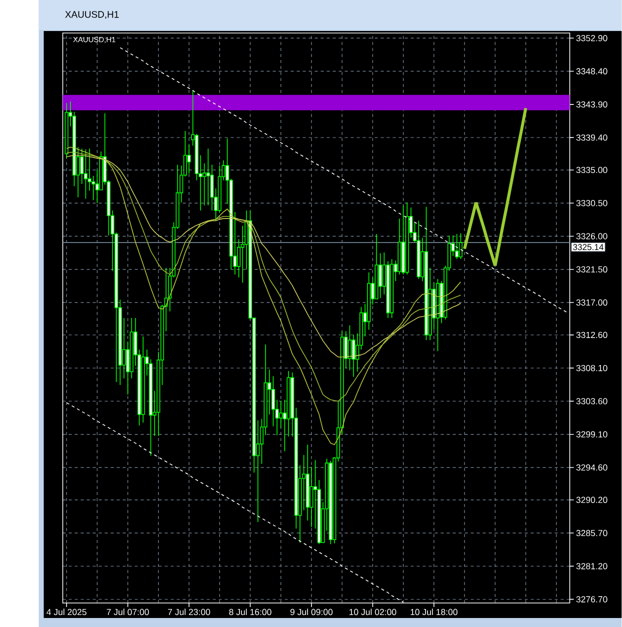  Describe the element at coordinates (592, 38) in the screenshot. I see `y-tick-label: 3352.90` at that location.